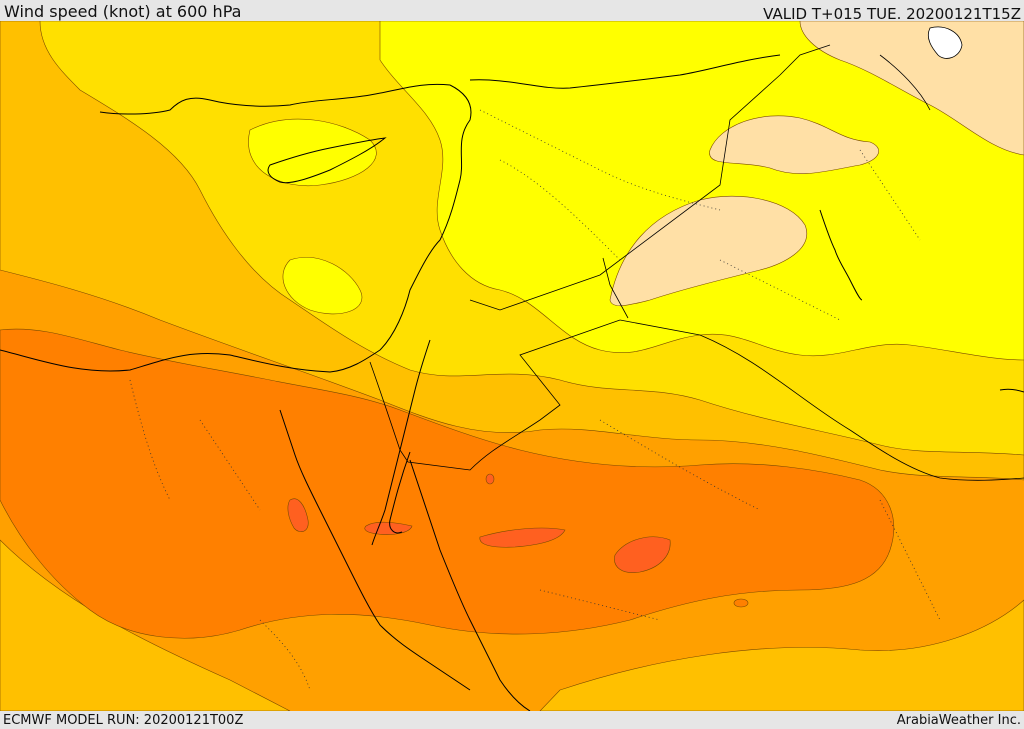 The image size is (1024, 729). What do you see at coordinates (123, 720) in the screenshot?
I see `model-run-label: ECMWF MODEL RUN: 20200121T00Z` at bounding box center [123, 720].